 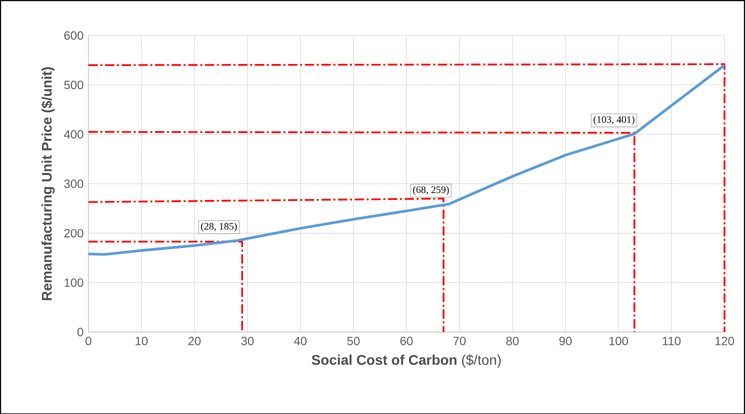 I want to click on x-tick-label: 100, so click(x=618, y=341).